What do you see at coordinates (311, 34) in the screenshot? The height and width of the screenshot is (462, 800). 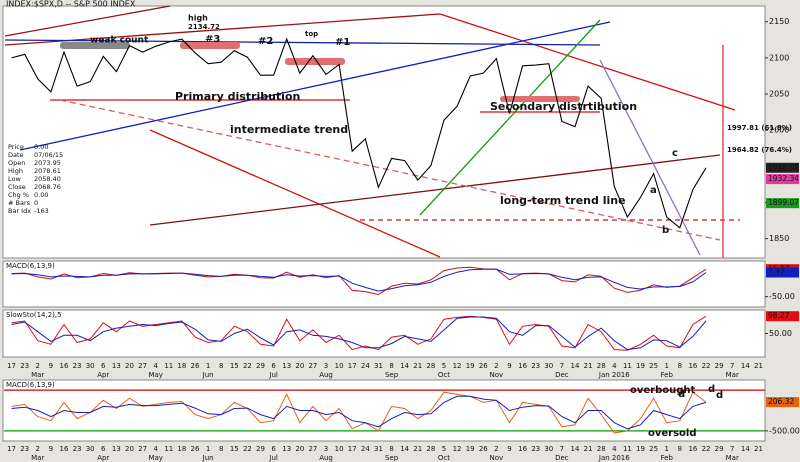 I see `annotation: top` at bounding box center [311, 34].